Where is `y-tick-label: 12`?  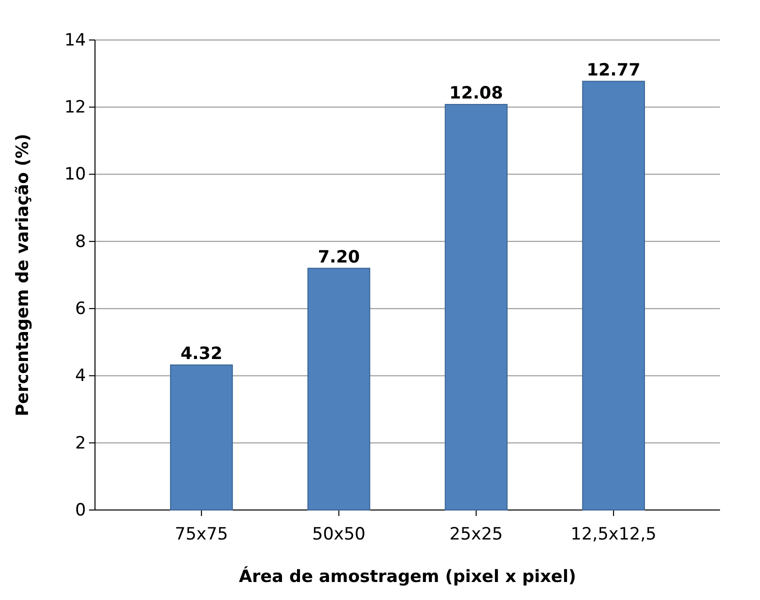 y-tick-label: 12 is located at coordinates (75, 108).